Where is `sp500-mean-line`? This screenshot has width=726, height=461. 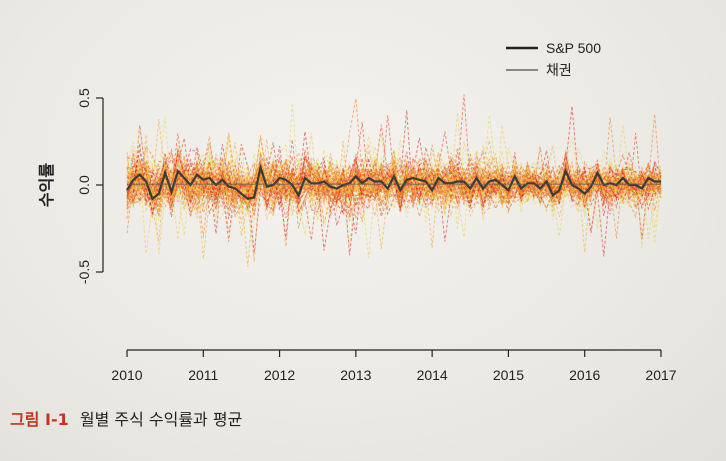 sp500-mean-line is located at coordinates (393, 182).